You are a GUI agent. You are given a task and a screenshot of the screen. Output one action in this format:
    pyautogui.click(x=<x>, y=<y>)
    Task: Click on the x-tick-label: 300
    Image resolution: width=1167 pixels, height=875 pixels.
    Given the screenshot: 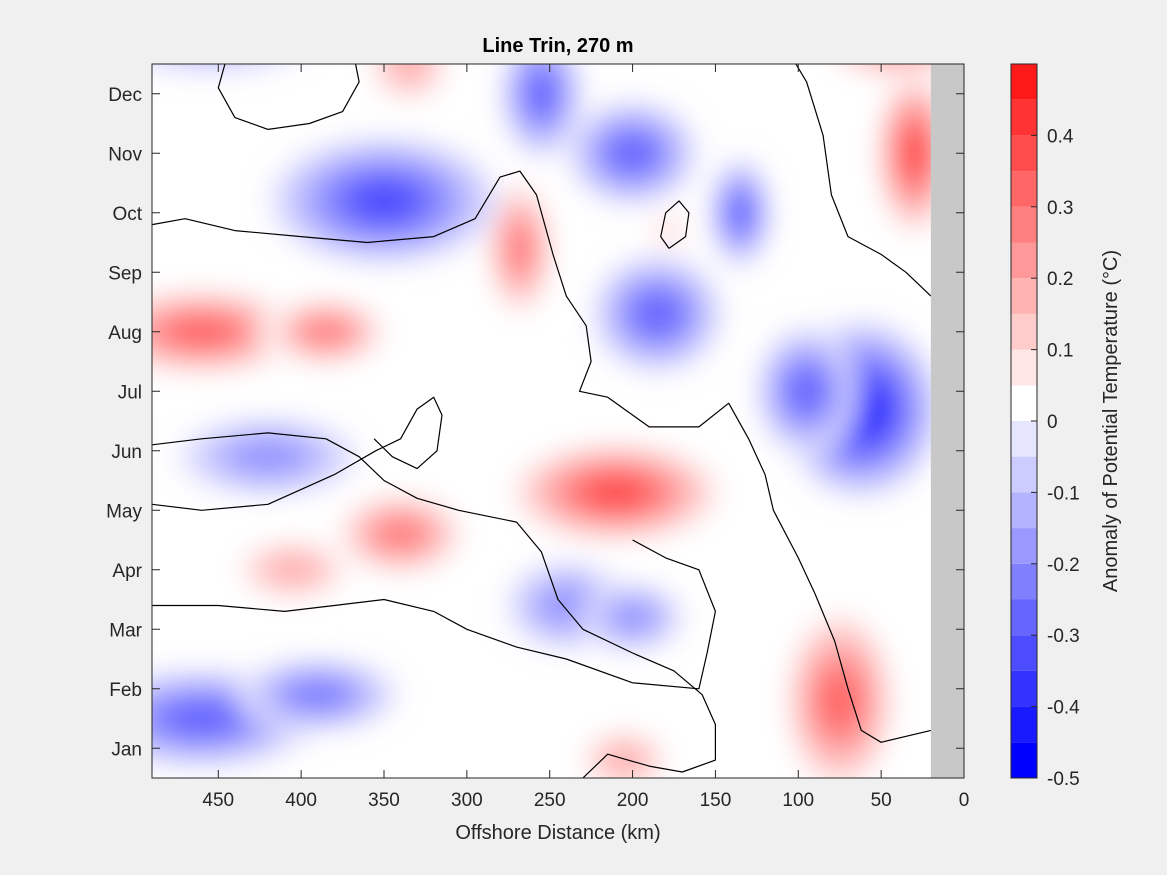 What is the action you would take?
    pyautogui.click(x=467, y=800)
    